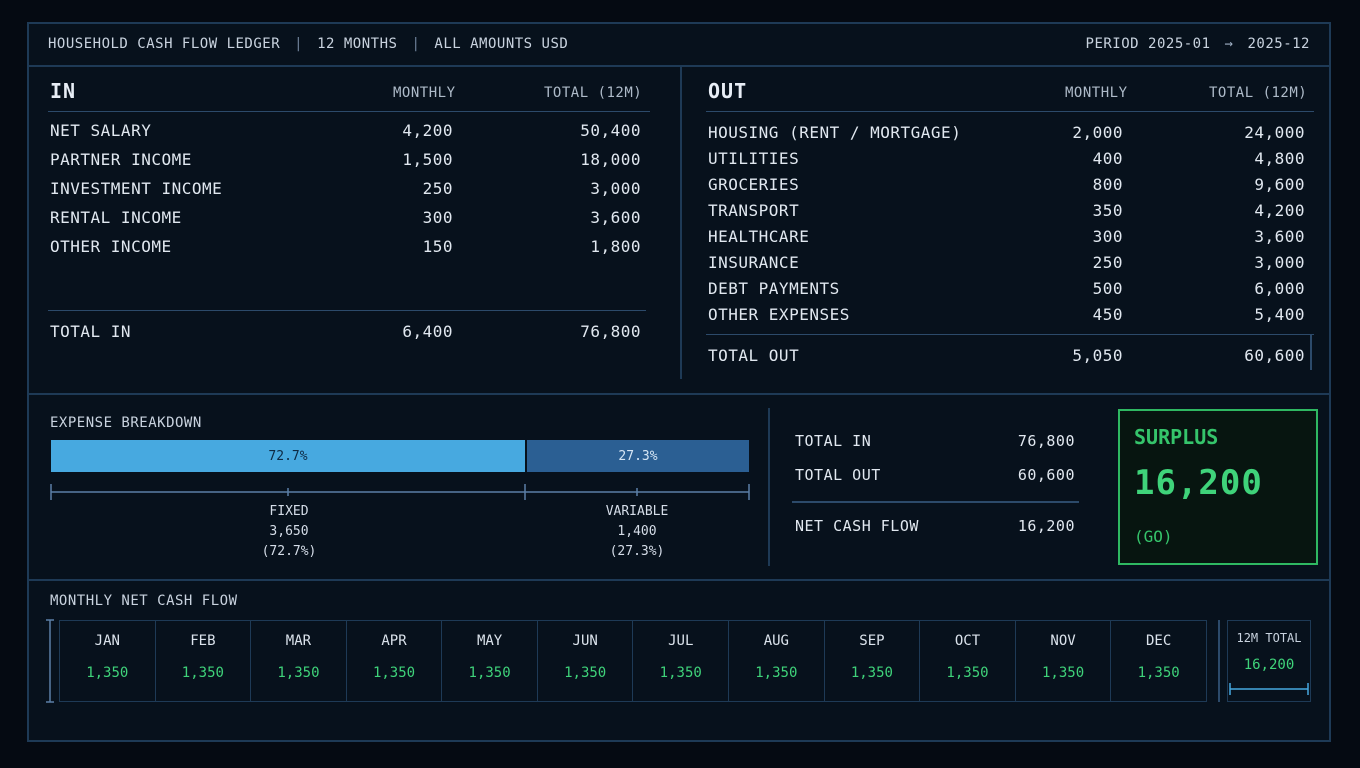 Image resolution: width=1360 pixels, height=768 pixels. I want to click on month-name: NOV, so click(1063, 641).